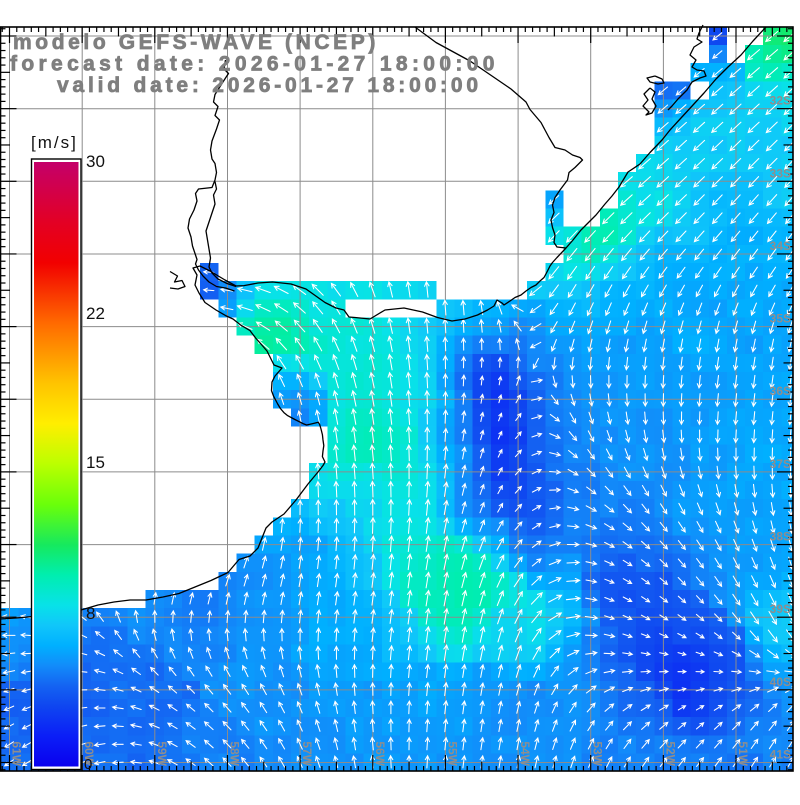  What do you see at coordinates (780, 755) in the screenshot?
I see `svg-text: 41S` at bounding box center [780, 755].